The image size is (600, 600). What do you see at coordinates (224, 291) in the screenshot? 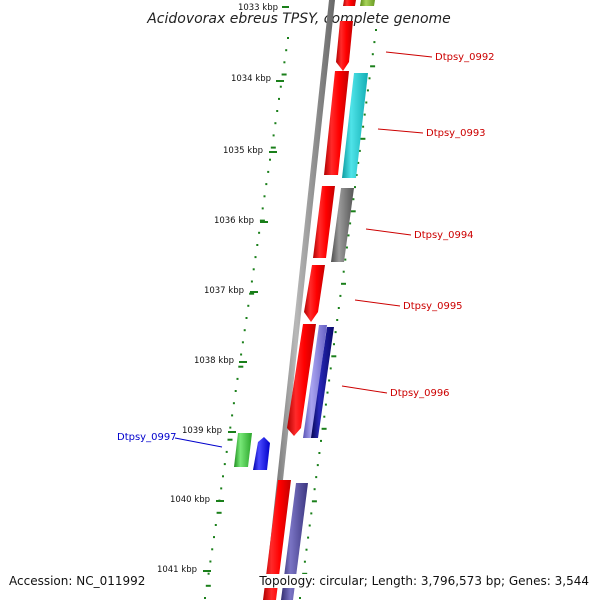
I see `ruler-tick-label: 1037 kbp` at bounding box center [224, 291].